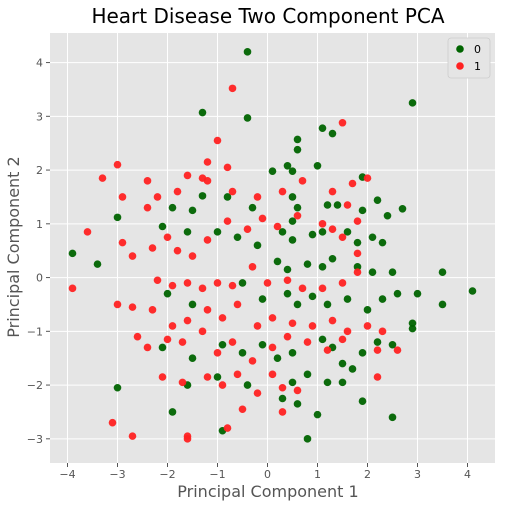  What do you see at coordinates (13, 246) in the screenshot?
I see `y-axis-label: Principal Component 2` at bounding box center [13, 246].